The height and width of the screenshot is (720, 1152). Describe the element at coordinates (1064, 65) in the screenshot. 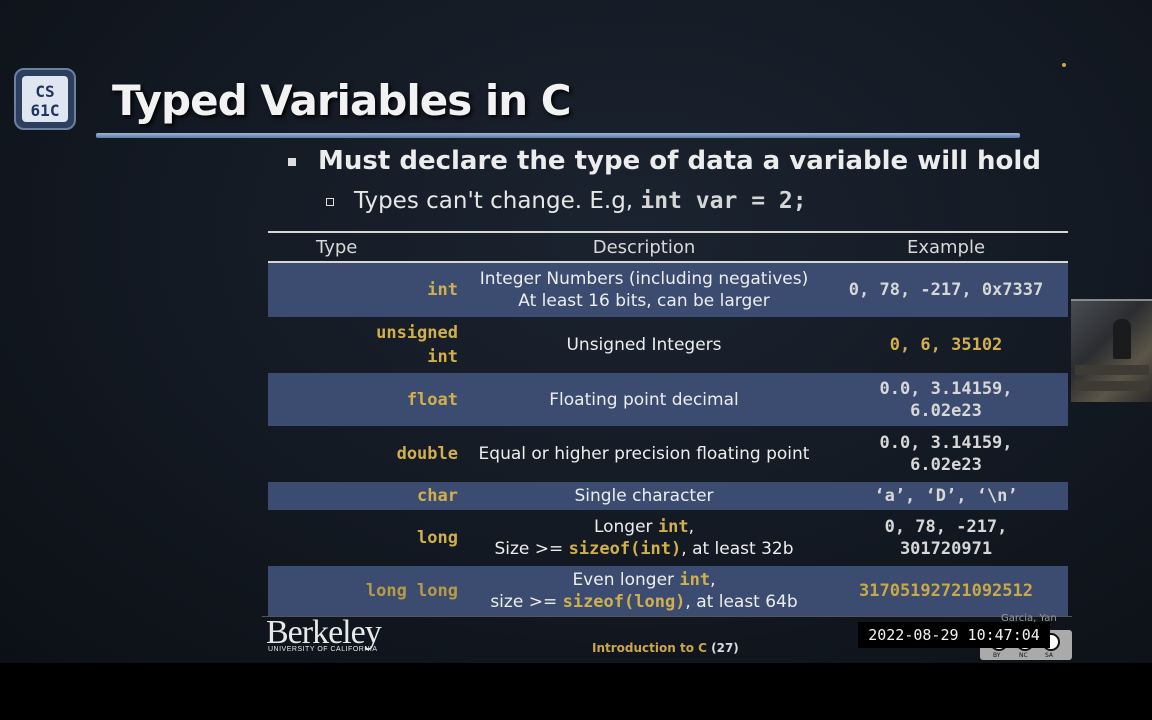

I see `pointer-dot` at that location.